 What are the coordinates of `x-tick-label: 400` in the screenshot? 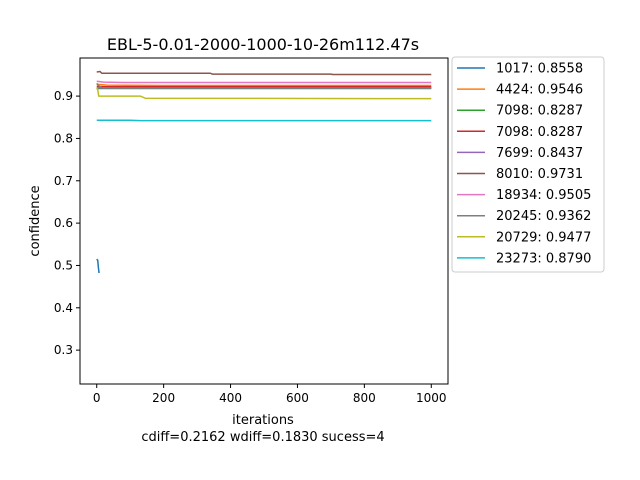 It's located at (230, 398).